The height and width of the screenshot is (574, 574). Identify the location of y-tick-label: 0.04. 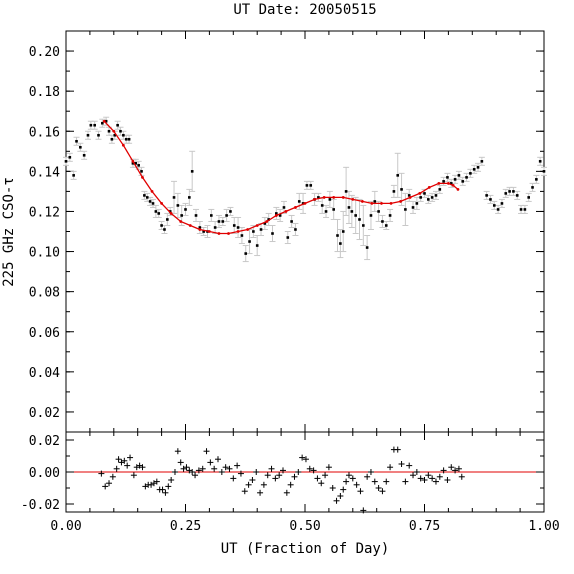
(44, 373).